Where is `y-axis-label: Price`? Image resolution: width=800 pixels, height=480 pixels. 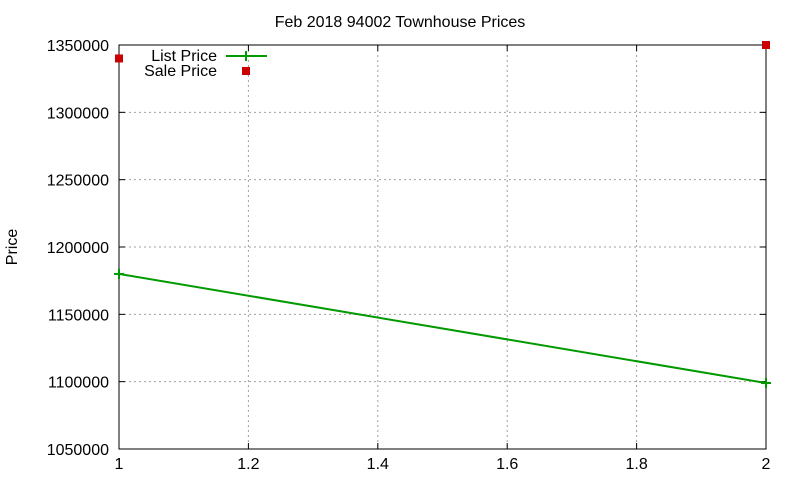 y-axis-label: Price is located at coordinates (12, 247).